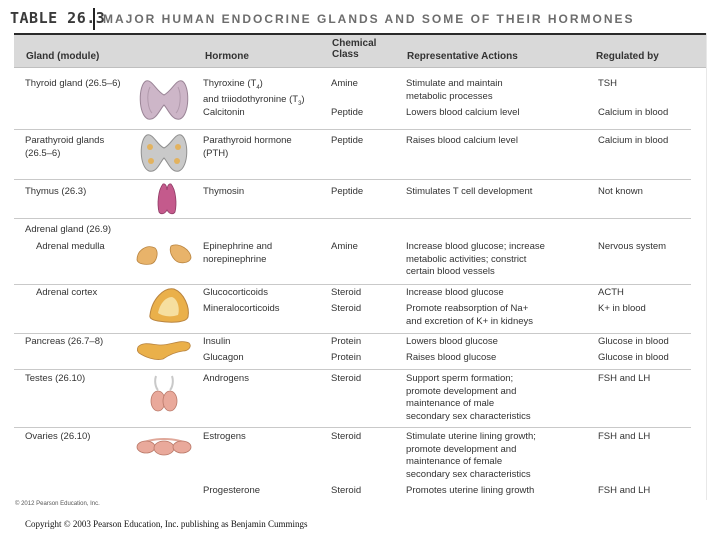 This screenshot has height=540, width=720. Describe the element at coordinates (455, 292) in the screenshot. I see `action-cell: Increase blood glucose` at that location.